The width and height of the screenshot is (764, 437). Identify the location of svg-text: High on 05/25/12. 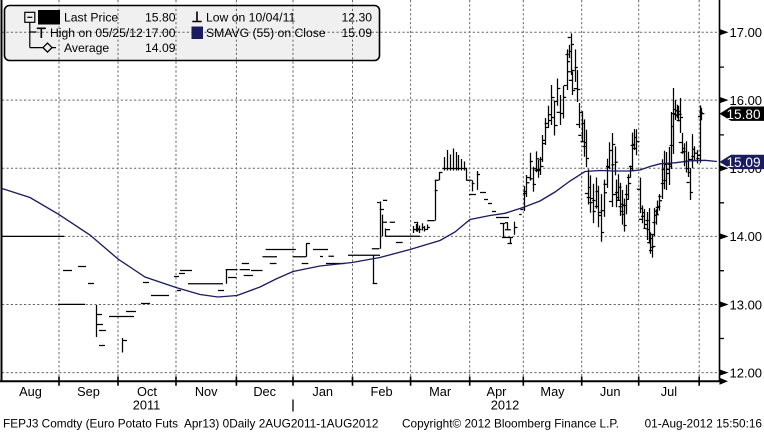
(96, 33).